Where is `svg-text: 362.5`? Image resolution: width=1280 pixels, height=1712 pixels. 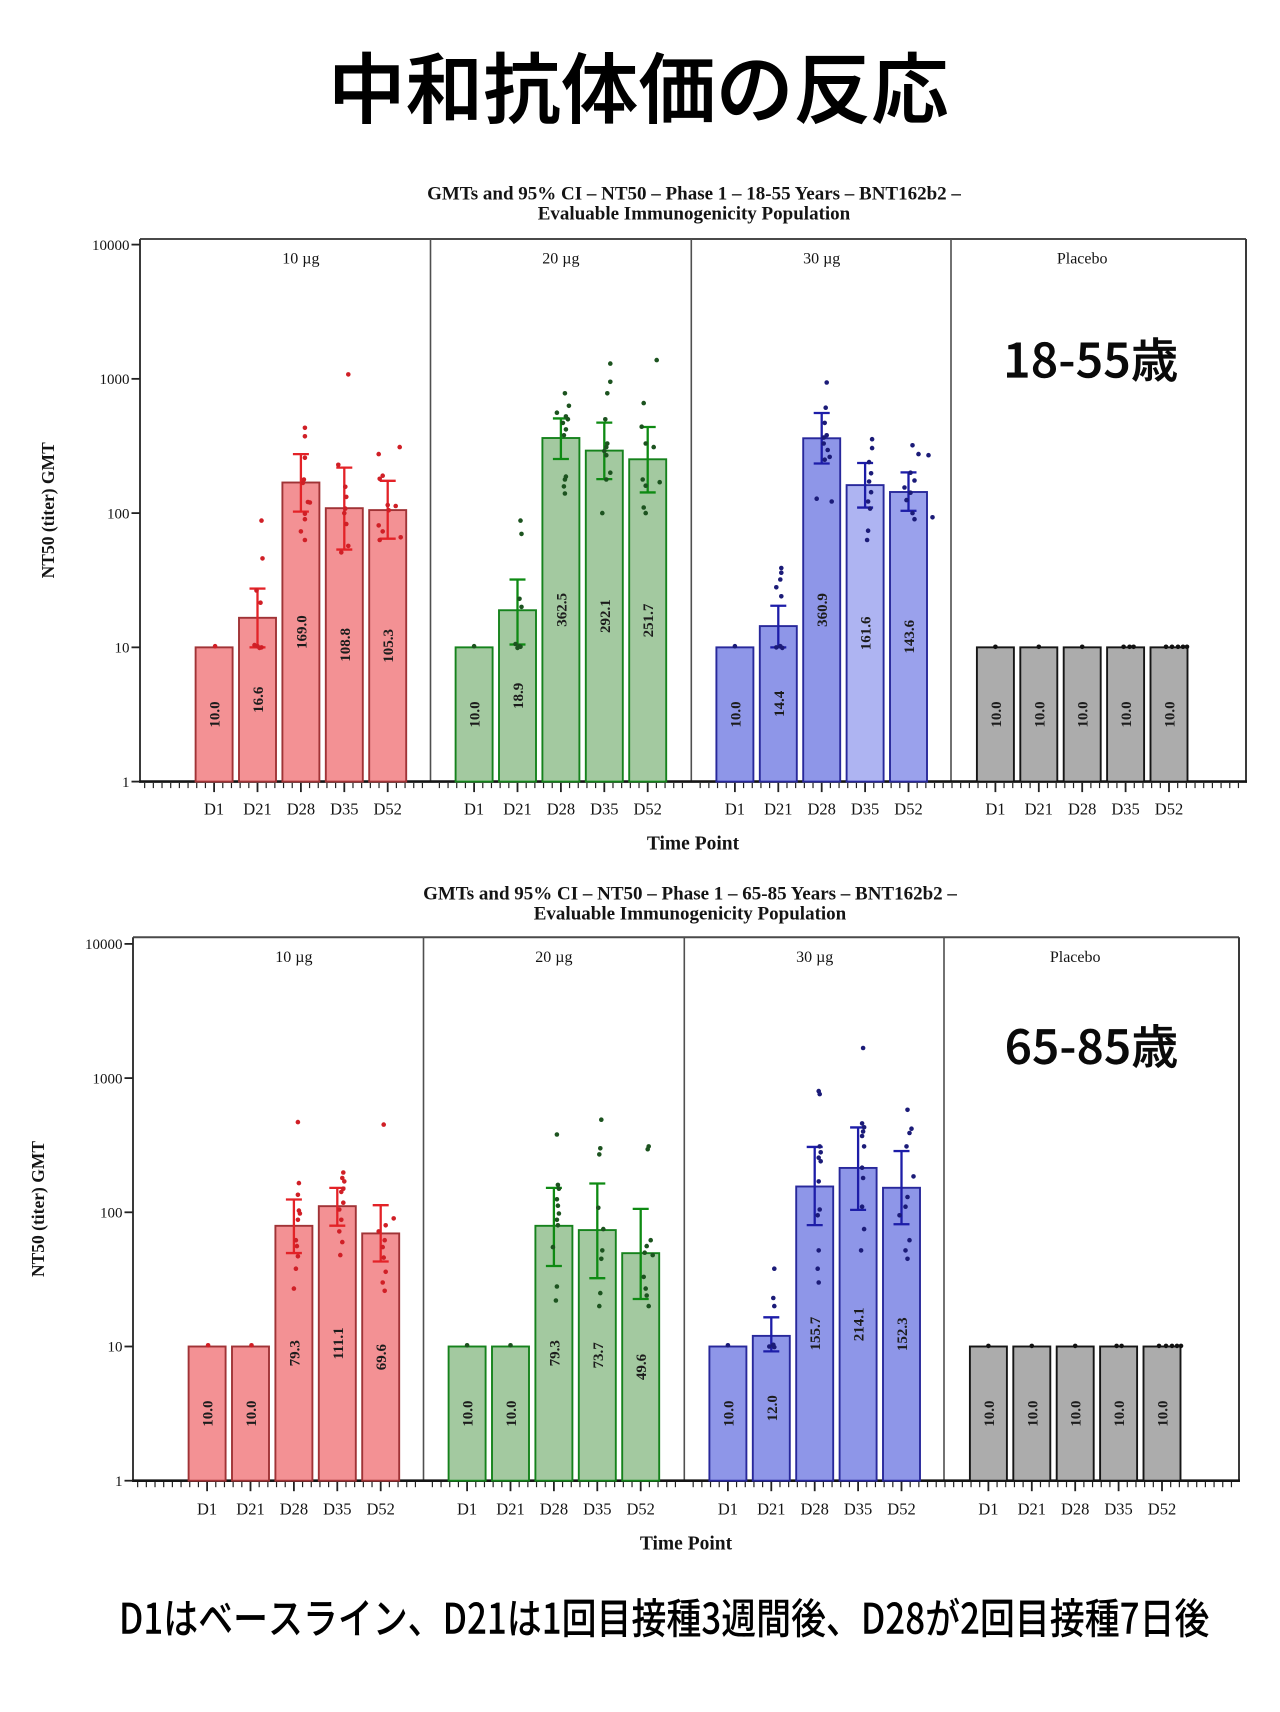 svg-text: 362.5 is located at coordinates (562, 610).